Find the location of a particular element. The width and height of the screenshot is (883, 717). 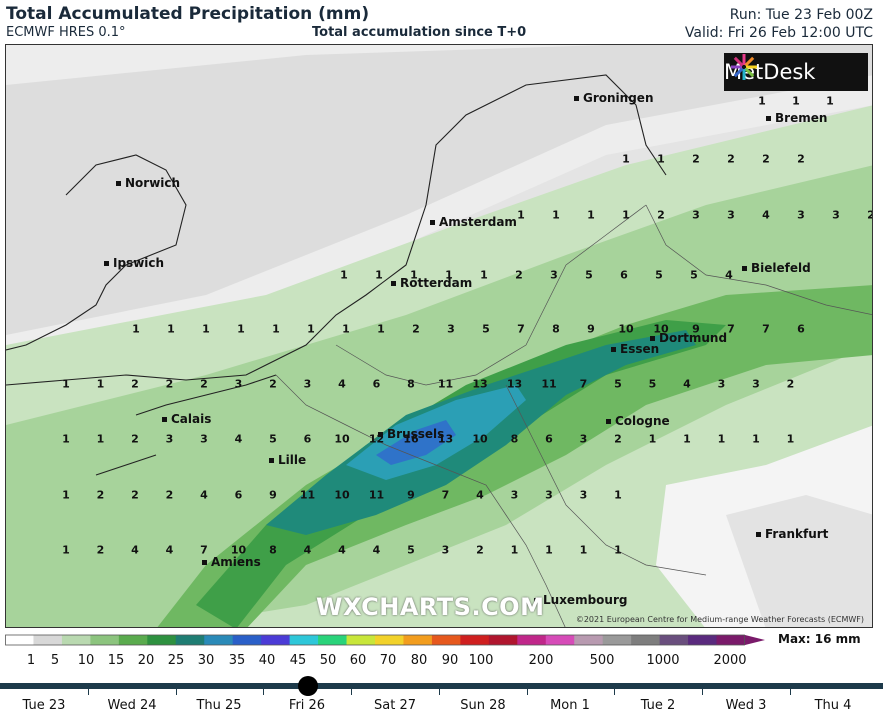

scale-label: 45 is located at coordinates (298, 660).